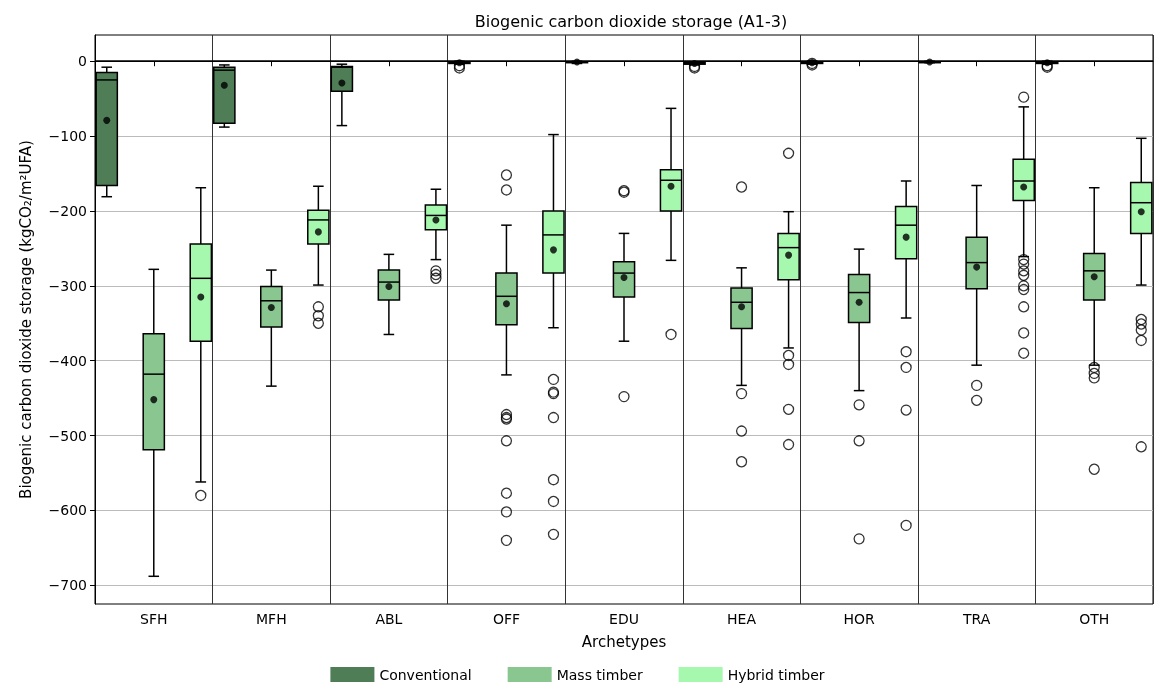 The image size is (1155, 691). What do you see at coordinates (506, 619) in the screenshot?
I see `x-tick-label: OFF` at bounding box center [506, 619].